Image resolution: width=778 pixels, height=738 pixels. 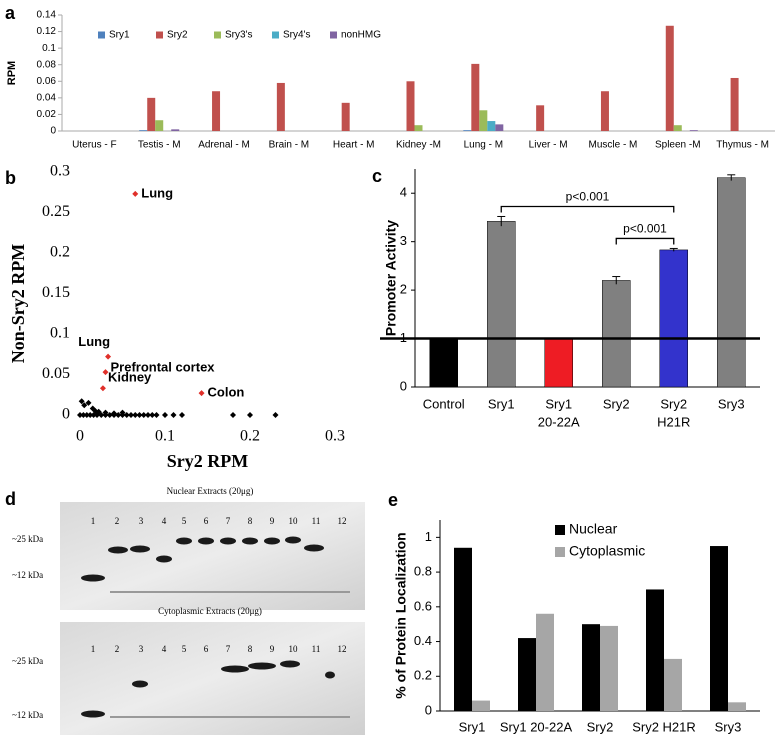 What do you see at coordinates (377, 176) in the screenshot?
I see `panel-letter: c` at bounding box center [377, 176].